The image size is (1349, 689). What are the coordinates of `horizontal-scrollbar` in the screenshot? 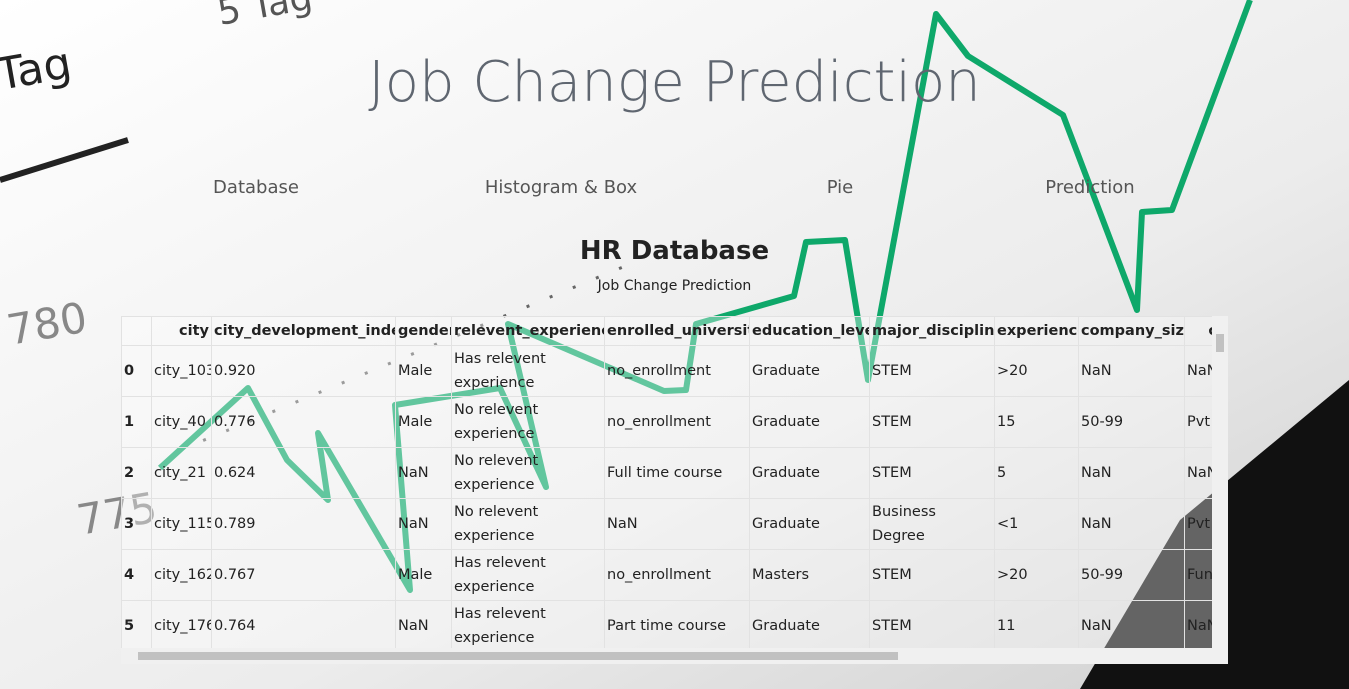 It's located at (674, 656).